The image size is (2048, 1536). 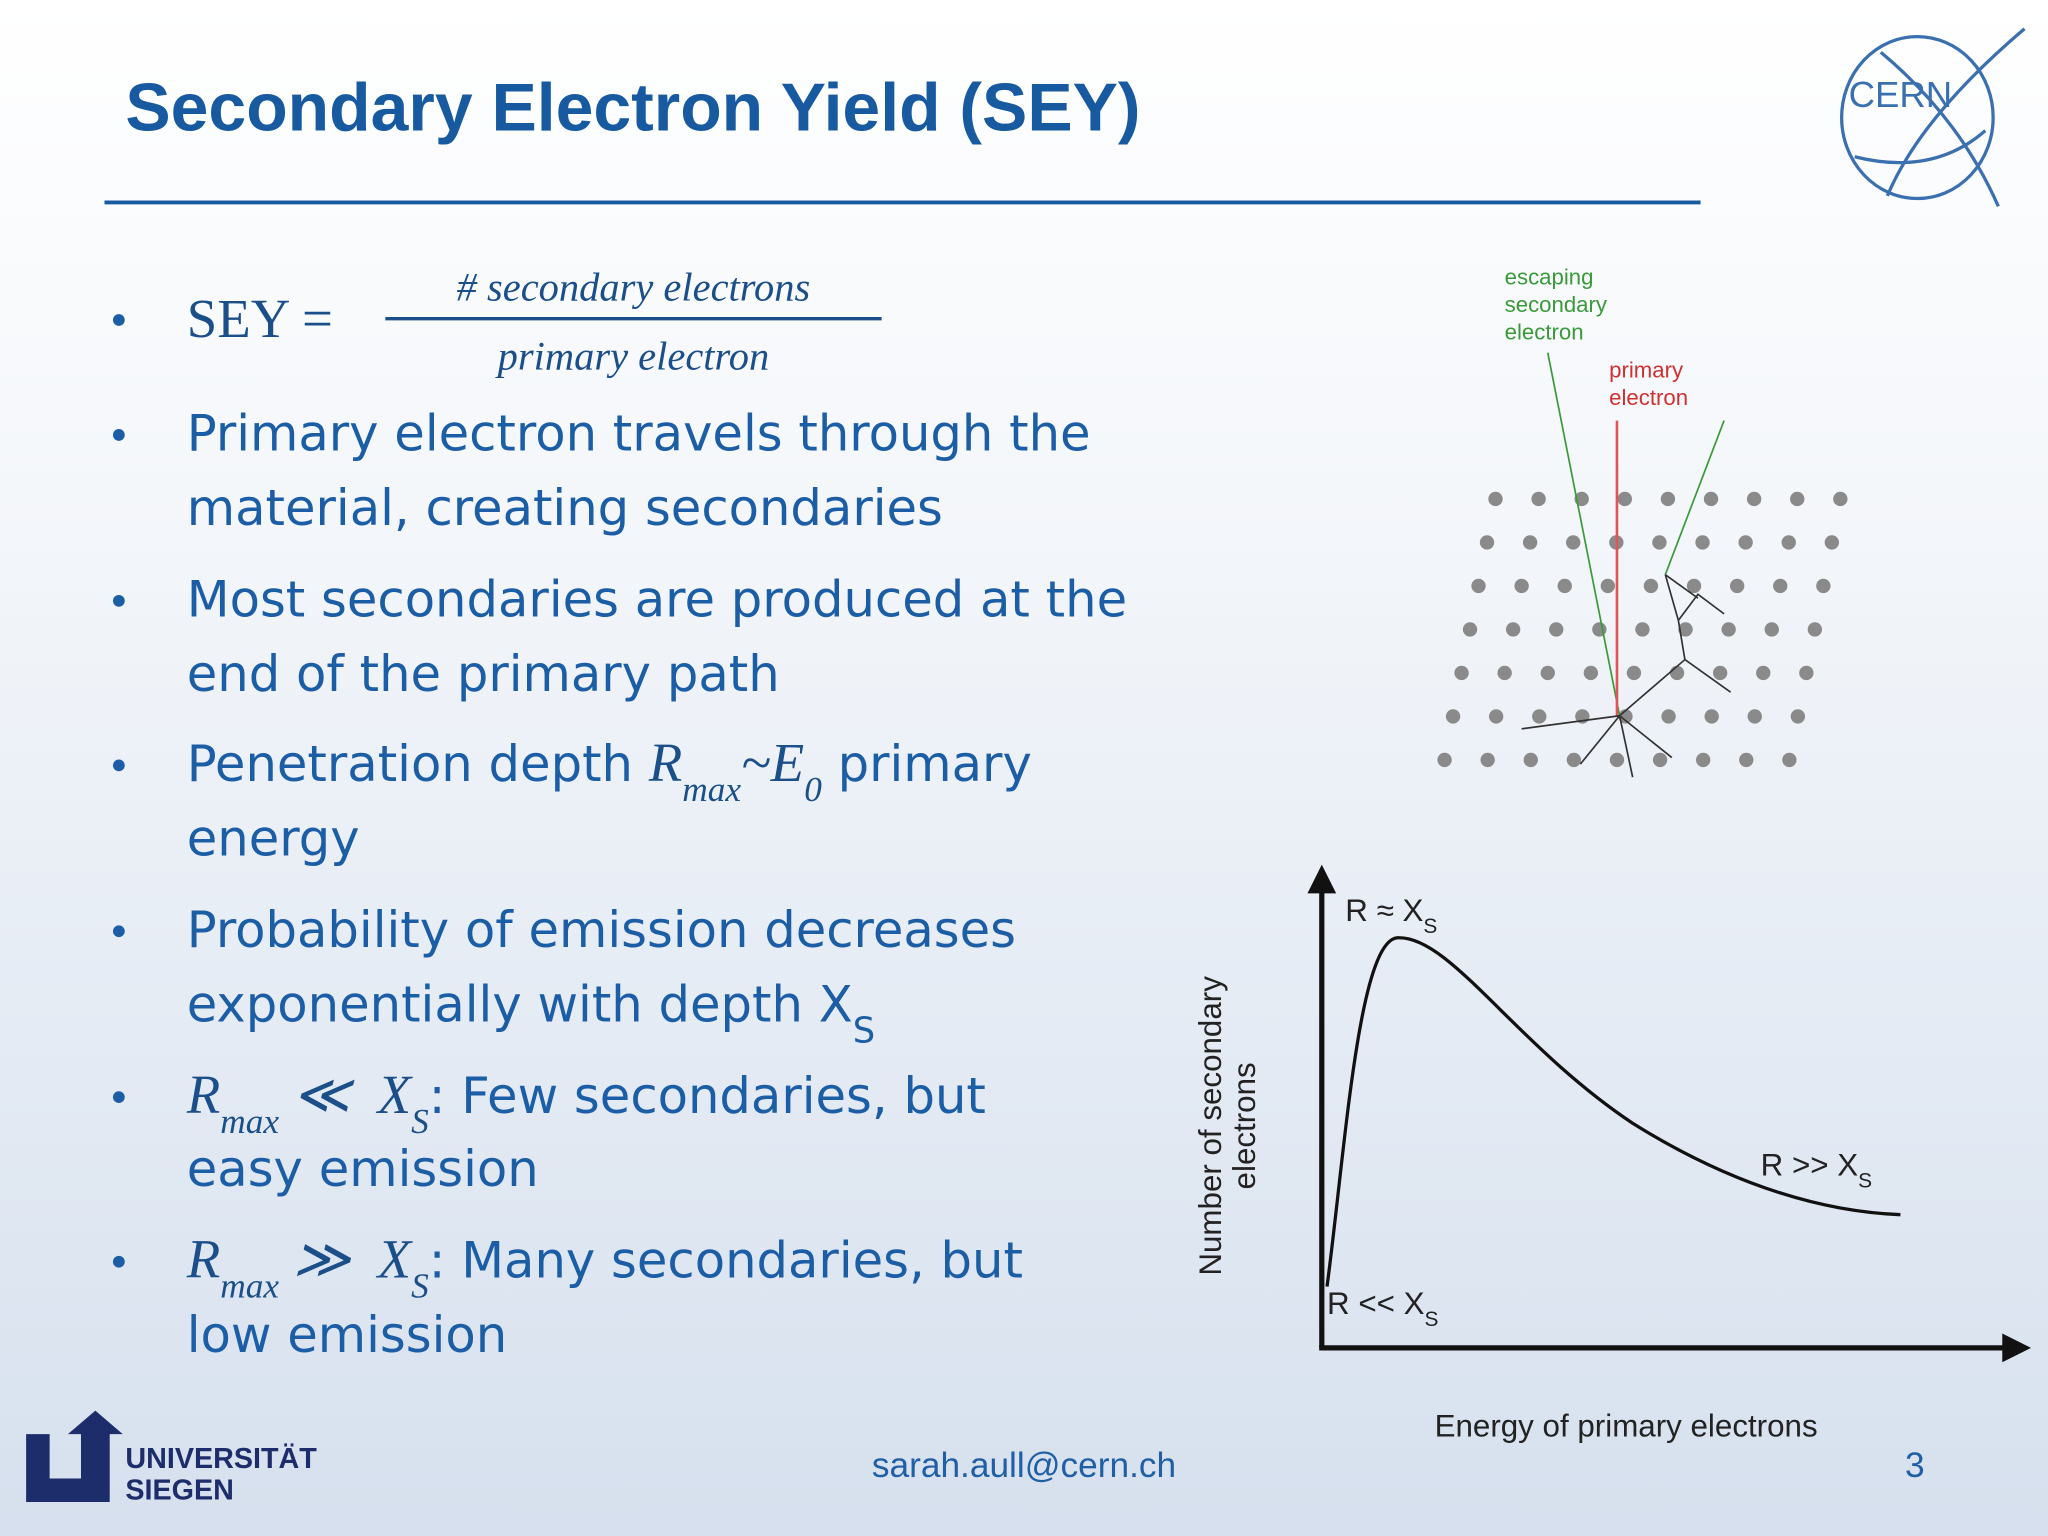 I want to click on curve, so click(x=1613, y=1111).